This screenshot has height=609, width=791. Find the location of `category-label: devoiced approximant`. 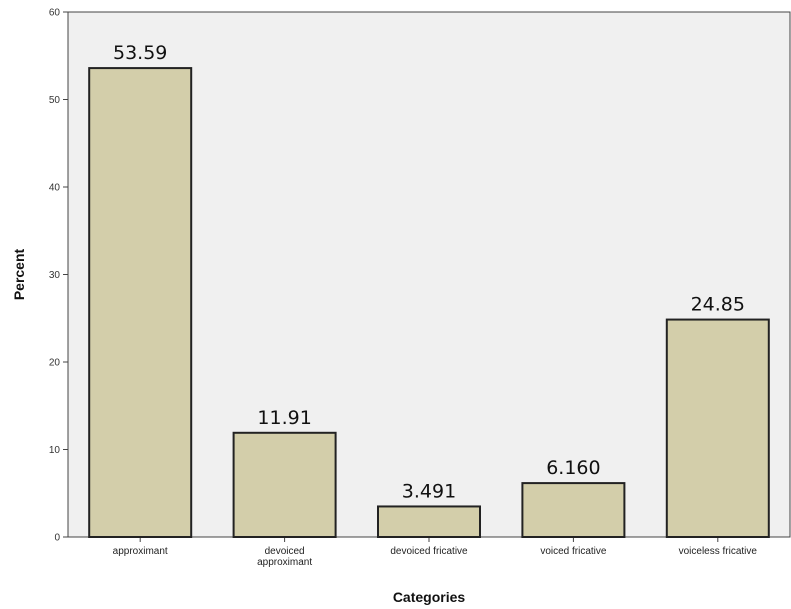

category-label: devoiced approximant is located at coordinates (284, 557).